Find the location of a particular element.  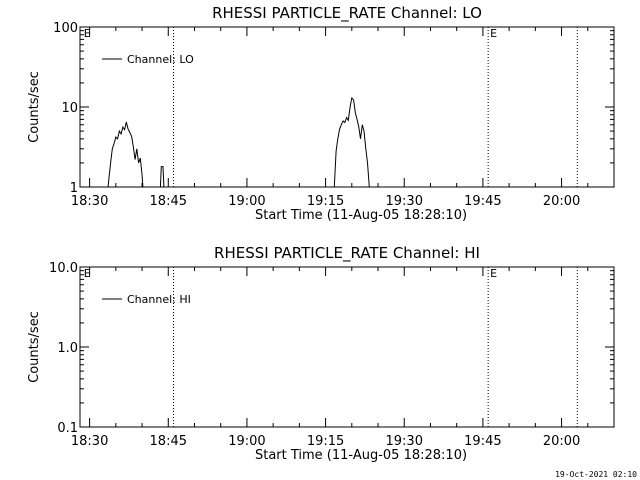

chart0-legend-entry: Channel: LO is located at coordinates (160, 59).